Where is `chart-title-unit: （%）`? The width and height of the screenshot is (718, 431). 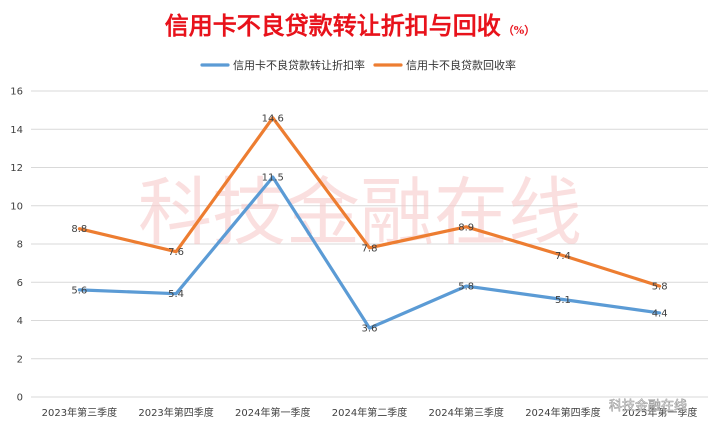
chart-title-unit: （%） is located at coordinates (519, 30).